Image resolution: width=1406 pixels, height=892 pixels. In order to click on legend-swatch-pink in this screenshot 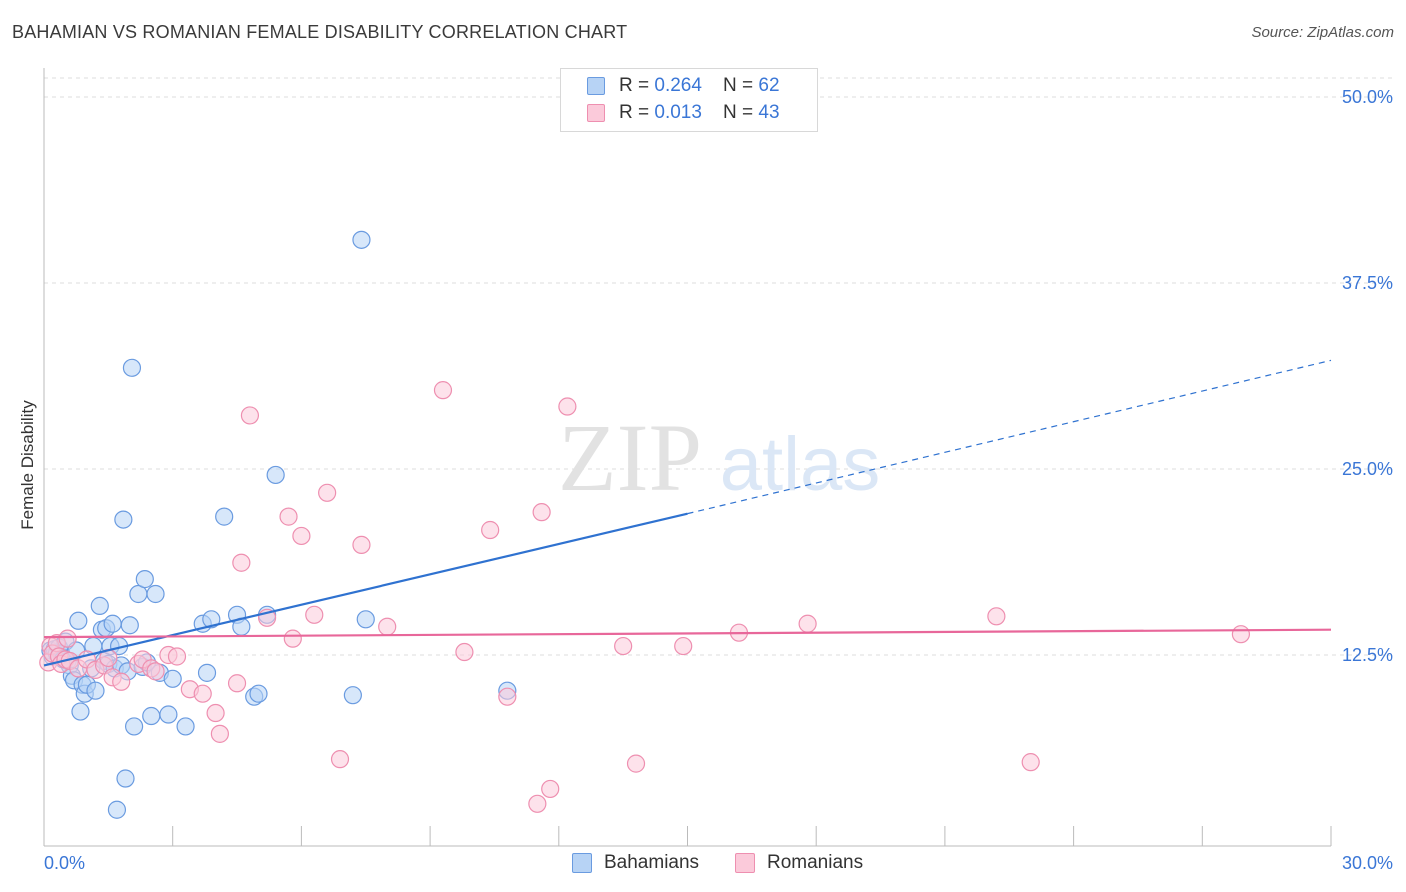, I will do `click(596, 113)`.